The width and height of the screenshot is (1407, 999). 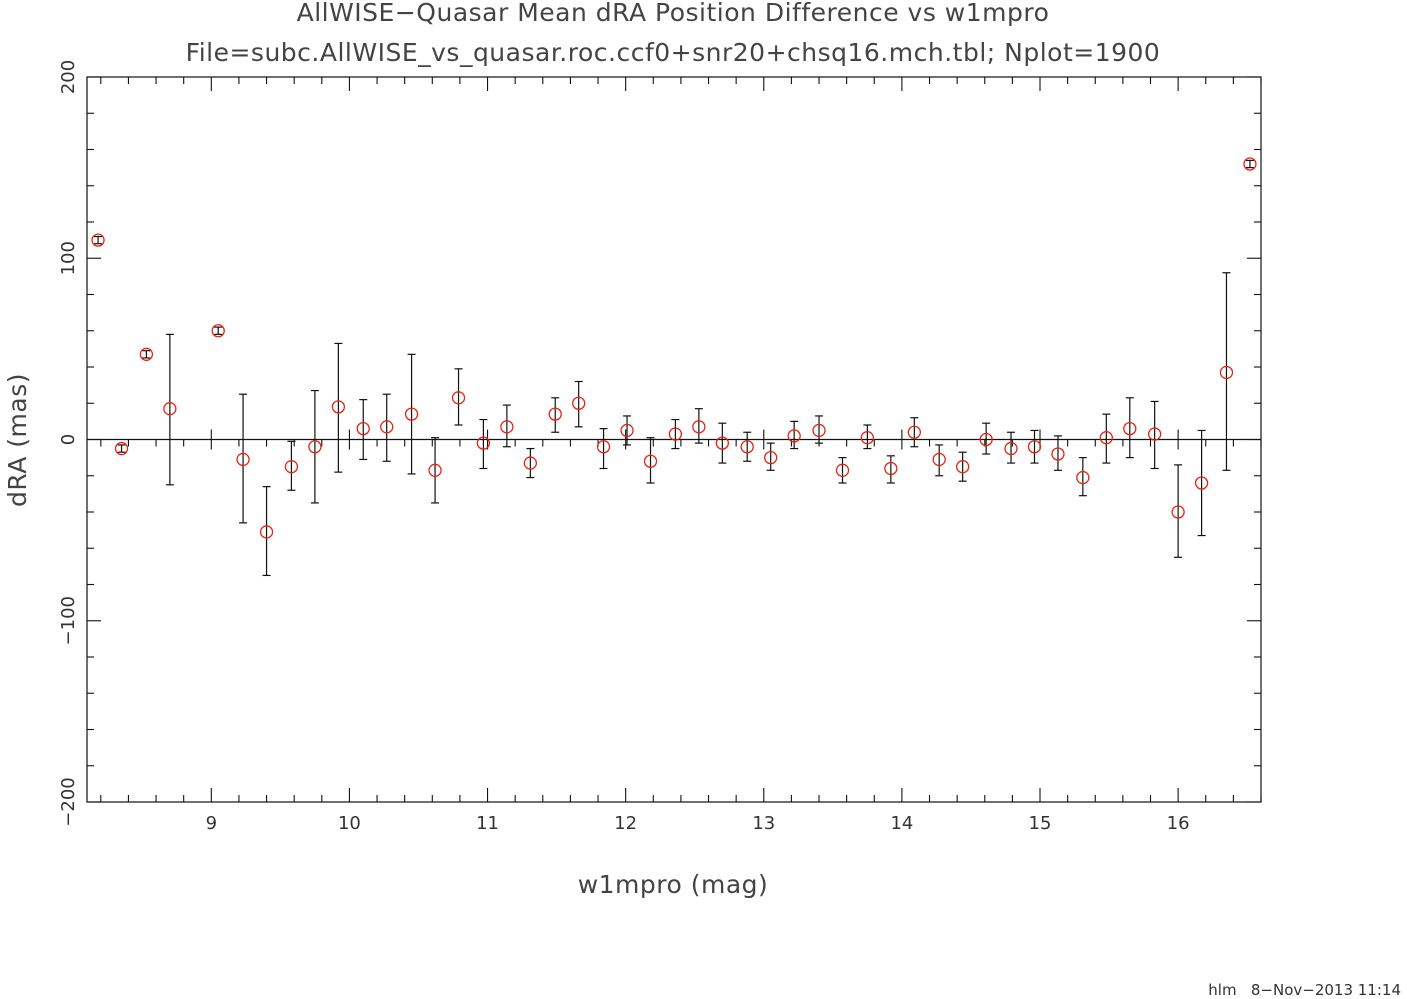 I want to click on x-tick-label: 15, so click(x=1040, y=823).